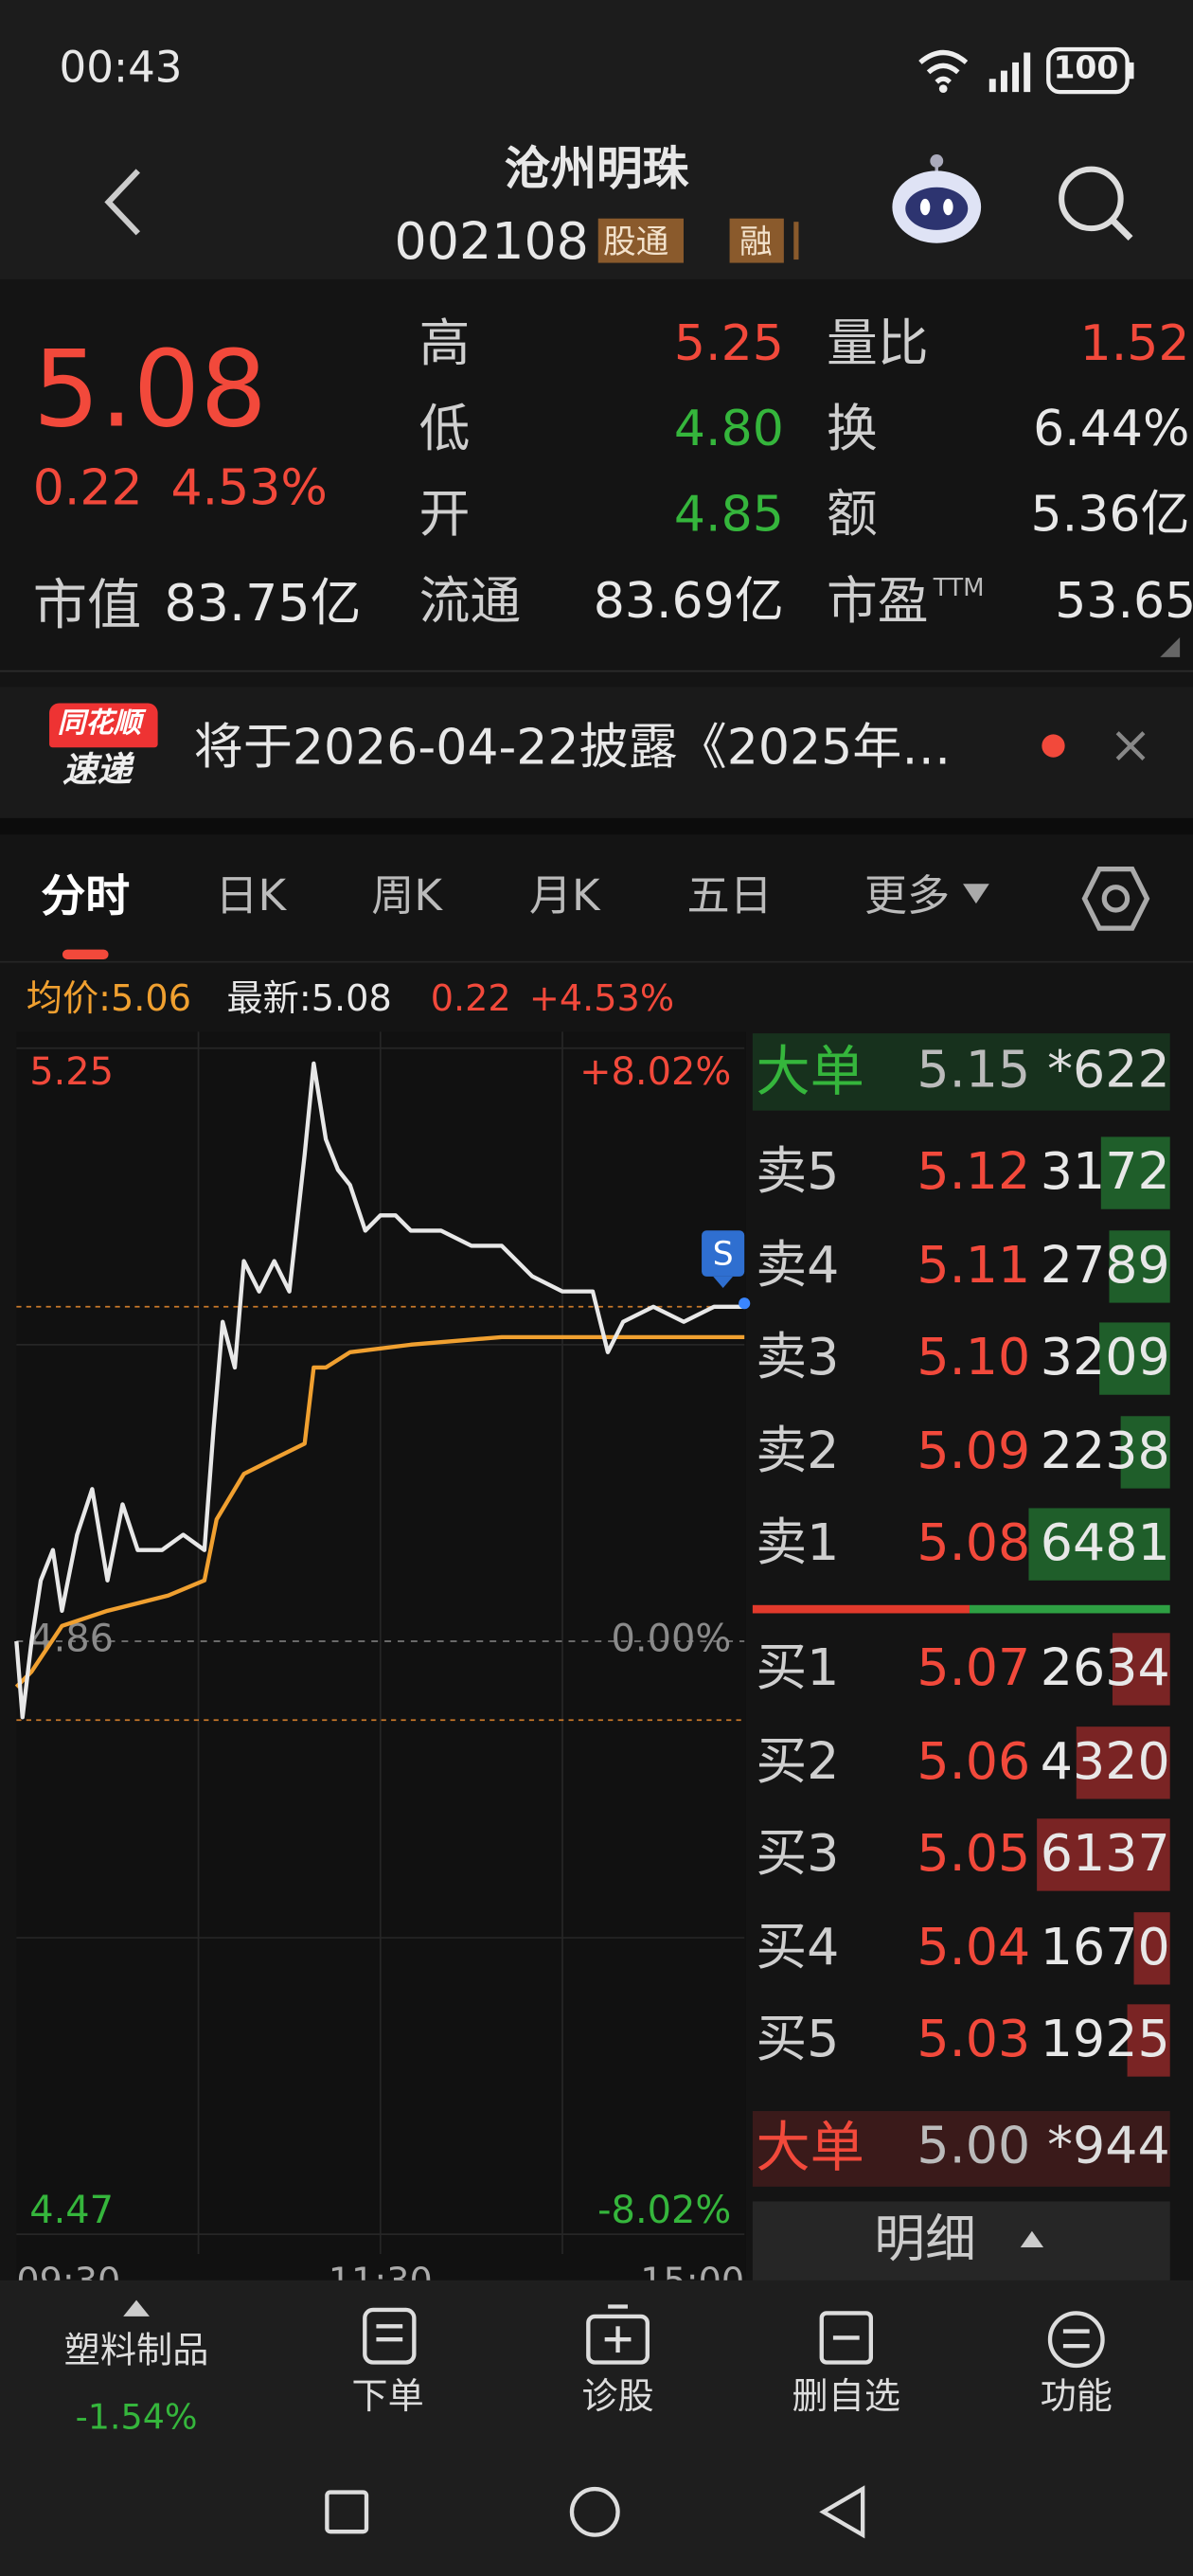 The height and width of the screenshot is (2576, 1193). What do you see at coordinates (1061, 901) in the screenshot?
I see `tab-icons` at bounding box center [1061, 901].